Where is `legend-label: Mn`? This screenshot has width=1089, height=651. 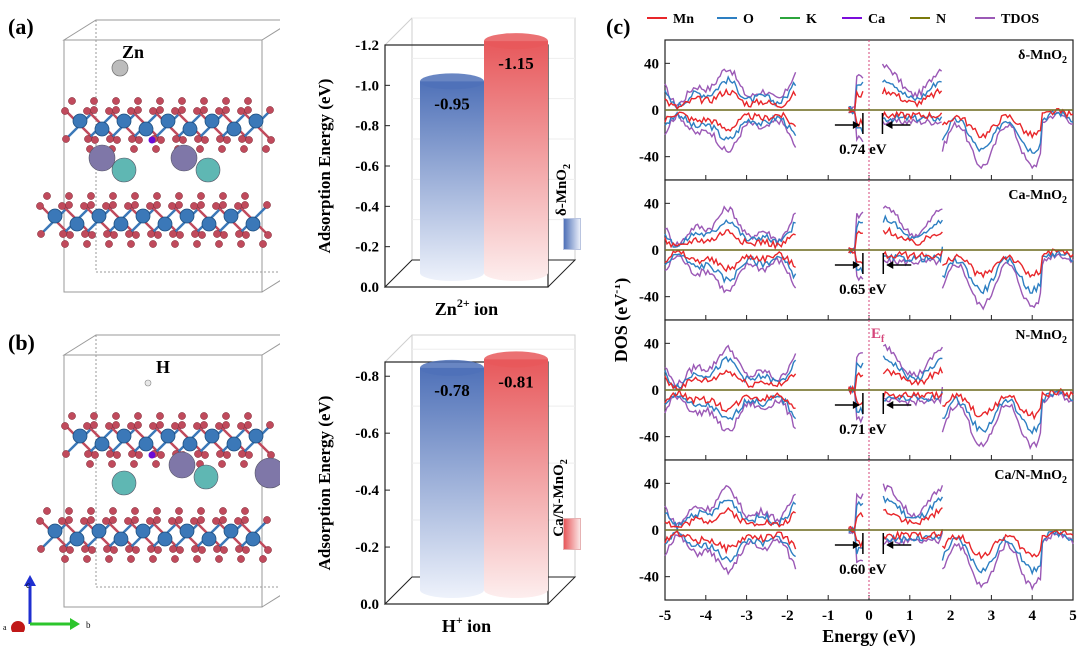 legend-label: Mn is located at coordinates (683, 19).